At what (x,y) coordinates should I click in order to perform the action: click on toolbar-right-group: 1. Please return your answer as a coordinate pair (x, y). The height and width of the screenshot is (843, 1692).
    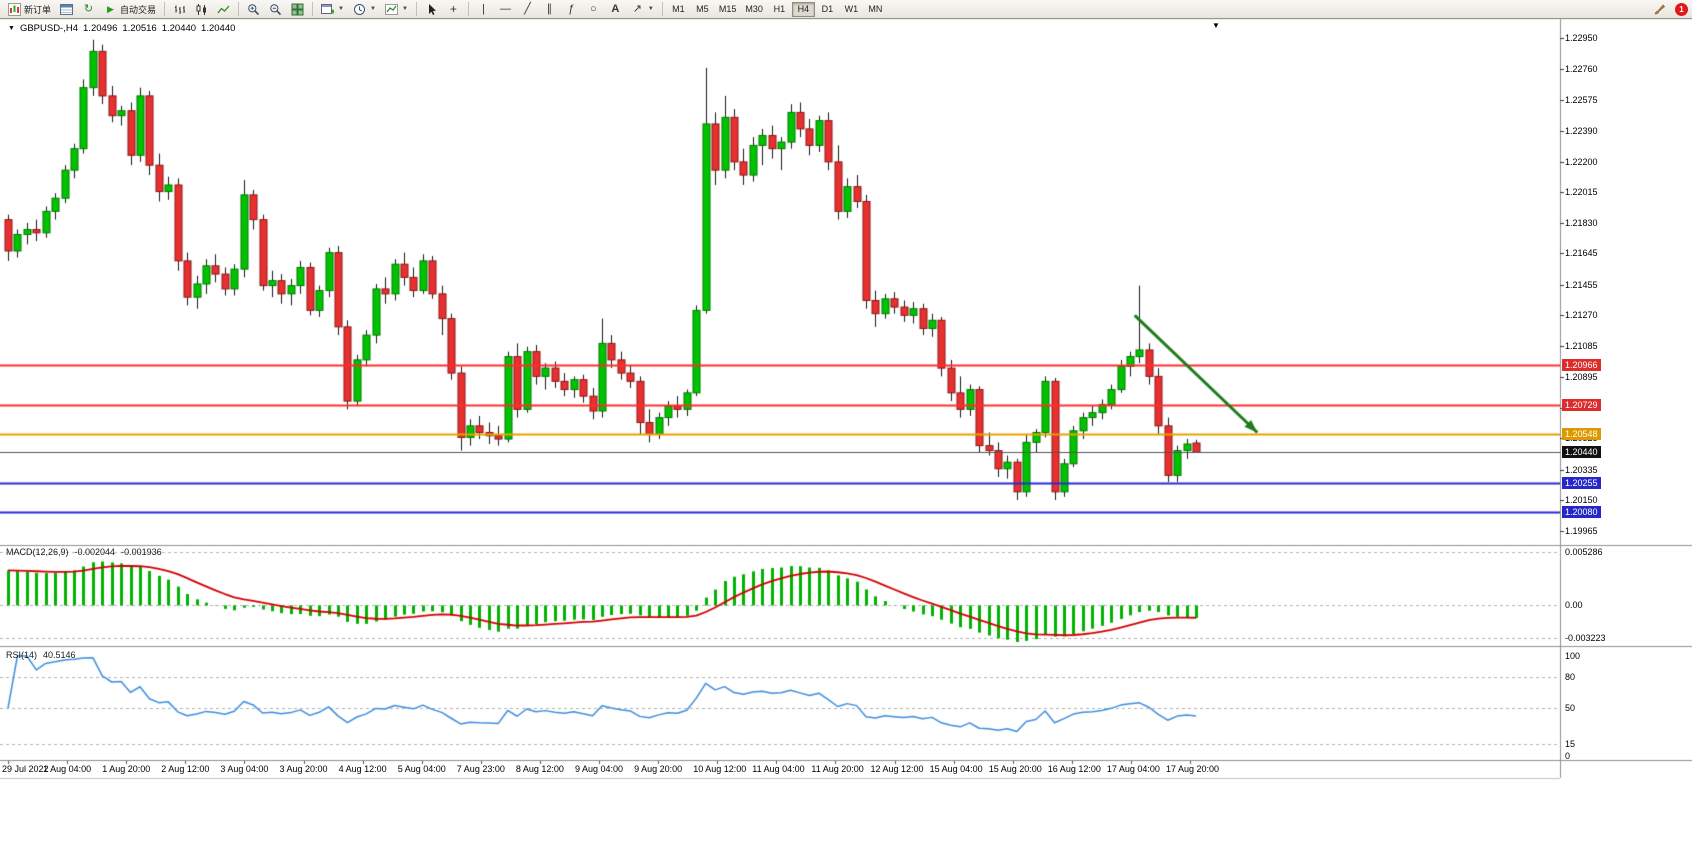
    Looking at the image, I should click on (1668, 9).